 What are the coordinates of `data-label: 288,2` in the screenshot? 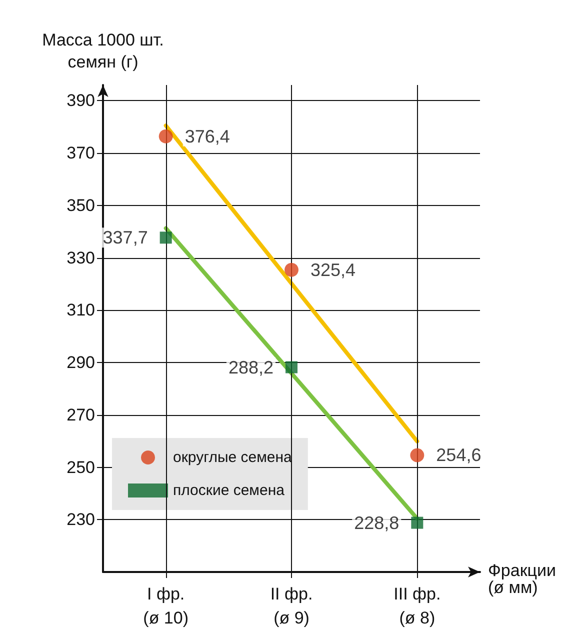 It's located at (251, 367).